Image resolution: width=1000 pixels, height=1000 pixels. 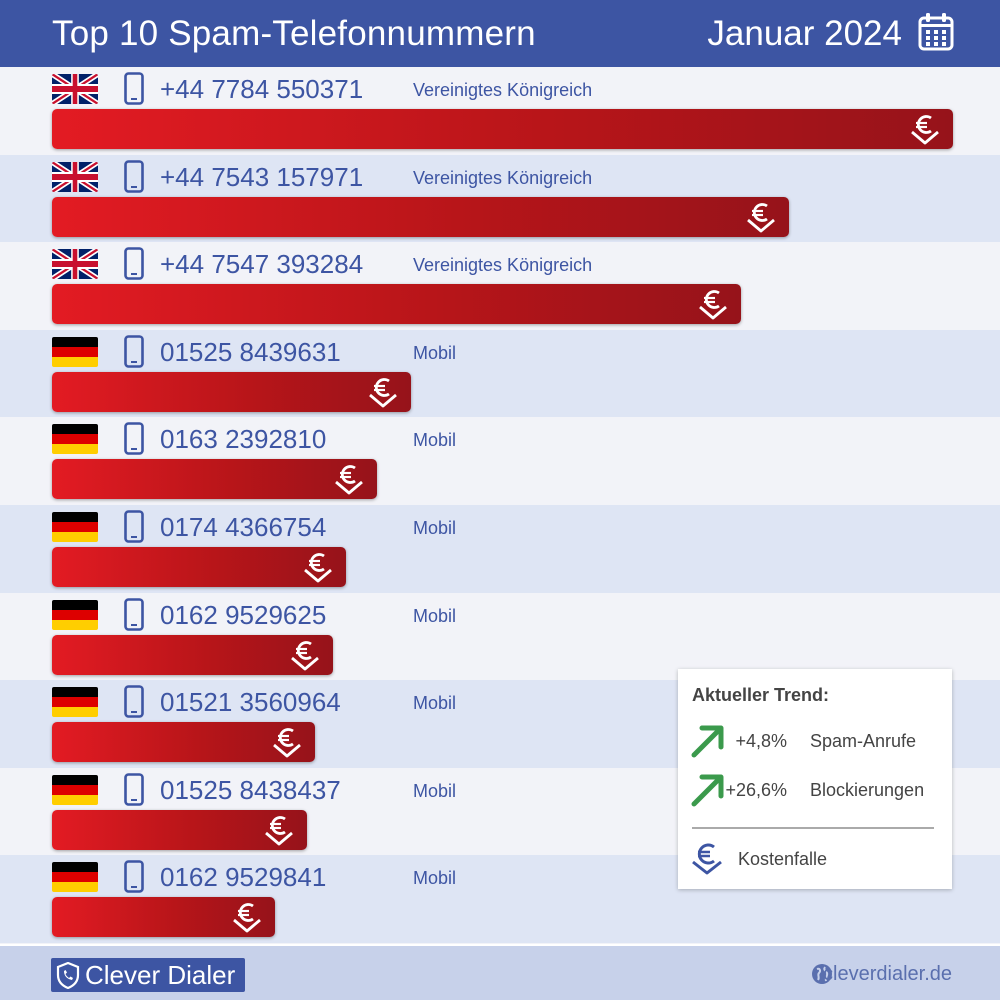 What do you see at coordinates (887, 974) in the screenshot?
I see `website-link: cleverdialer.de` at bounding box center [887, 974].